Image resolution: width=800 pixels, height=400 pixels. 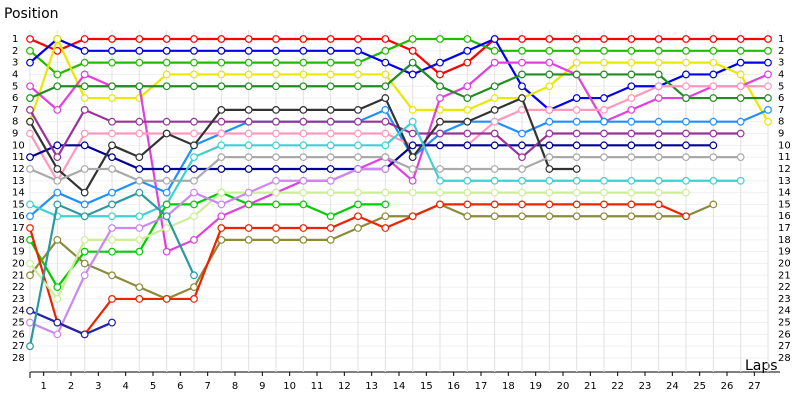 I want to click on y-tick-label: 1, so click(x=15, y=39).